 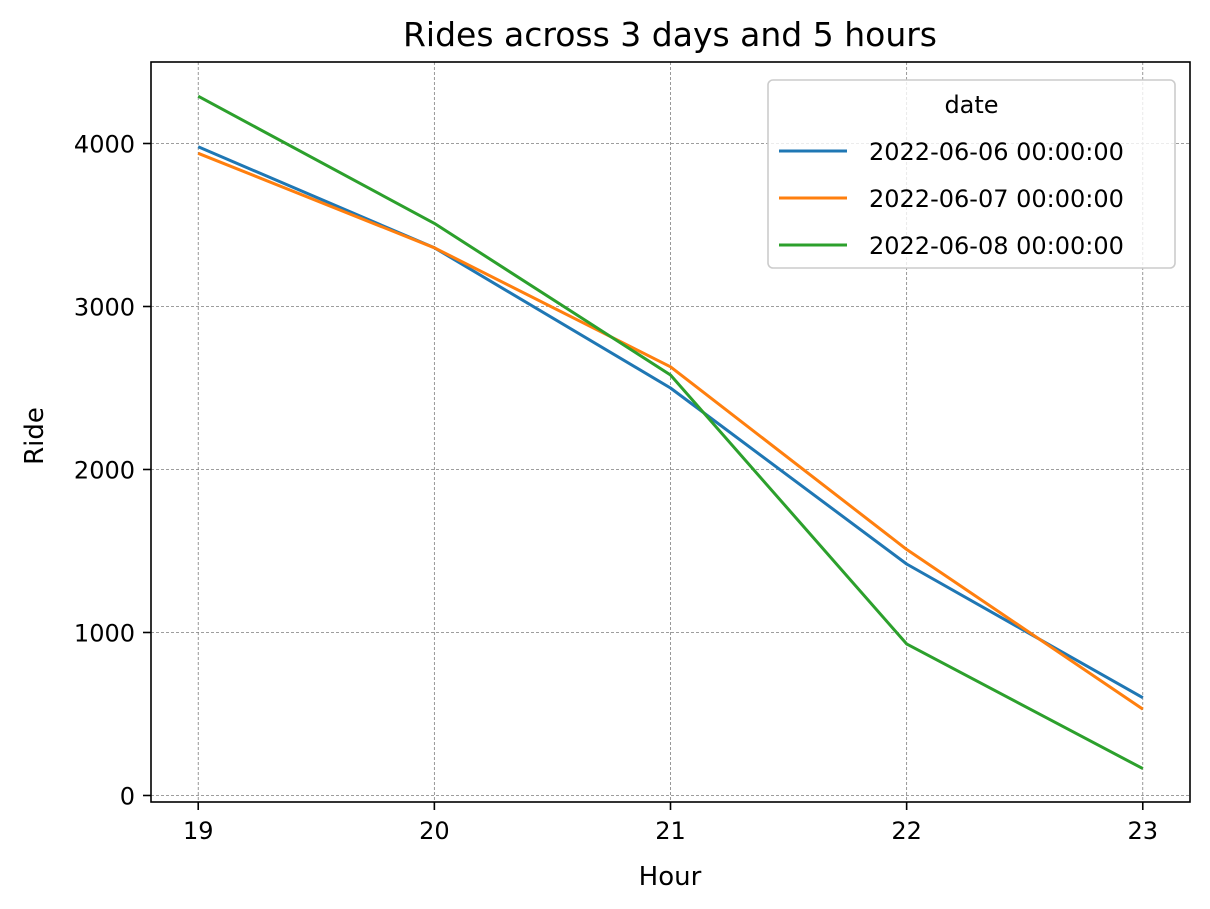 What do you see at coordinates (670, 831) in the screenshot?
I see `x-tick-label: 21` at bounding box center [670, 831].